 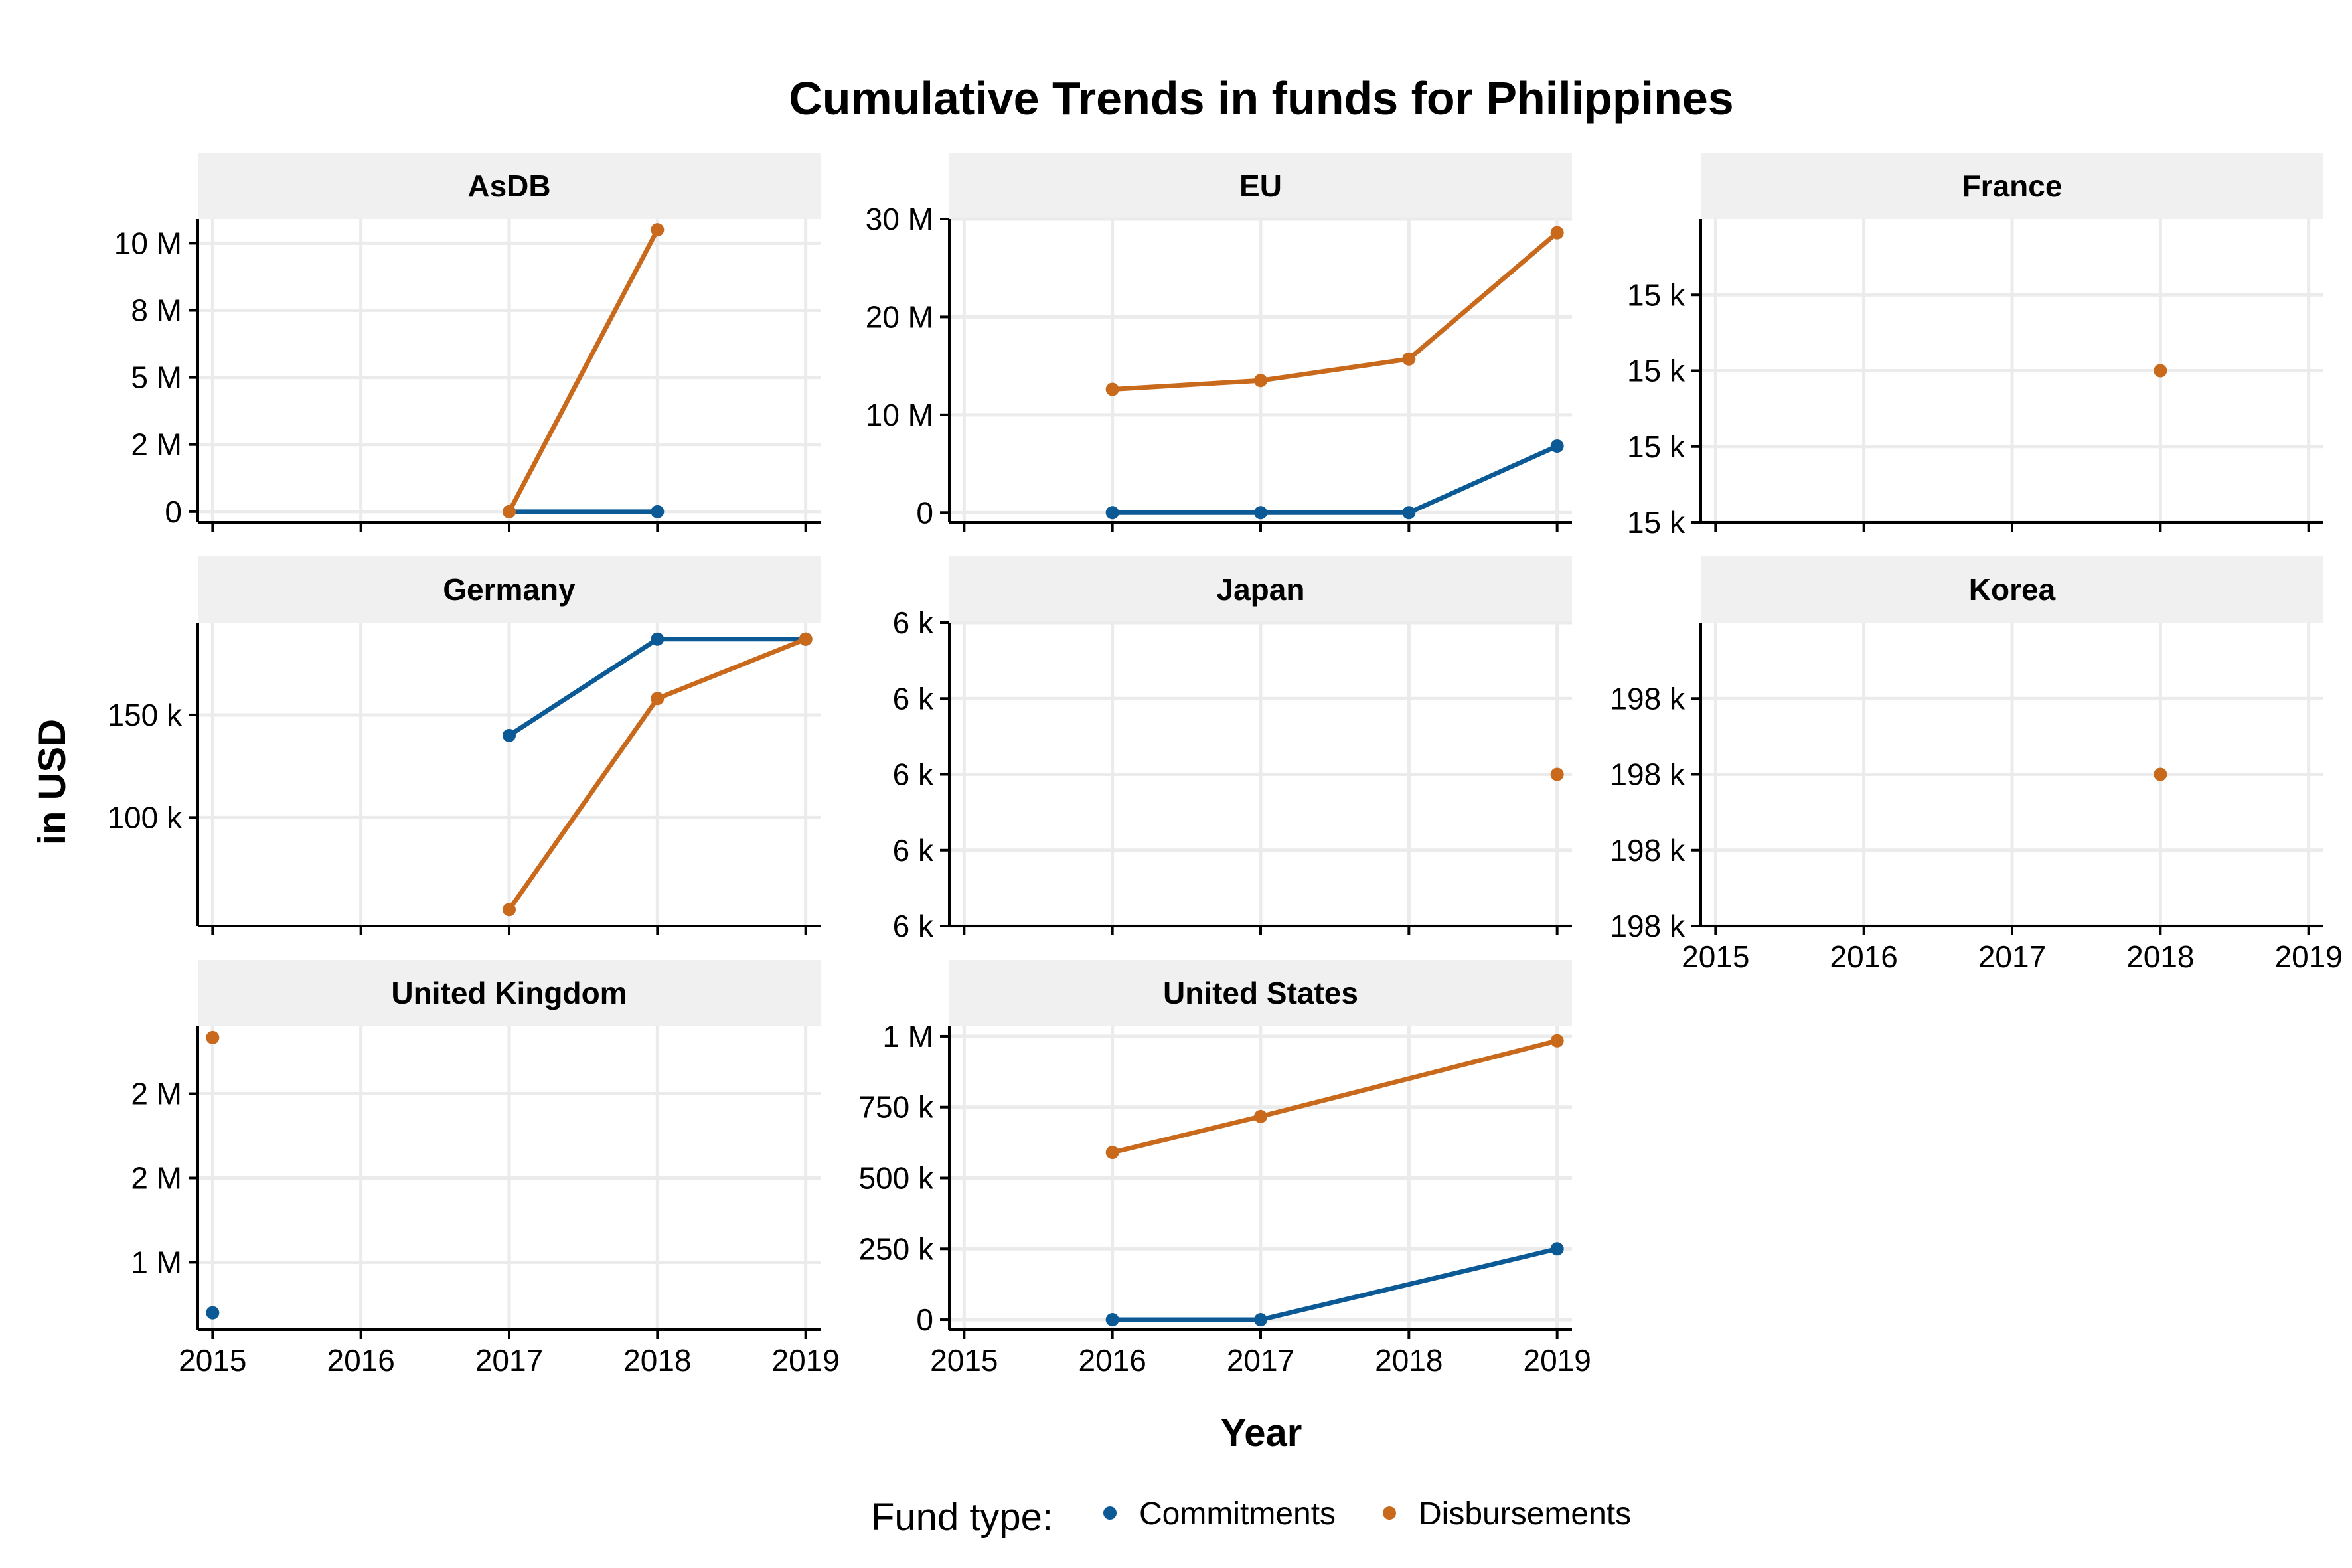 I want to click on y-tick-label: 500 k, so click(x=896, y=1178).